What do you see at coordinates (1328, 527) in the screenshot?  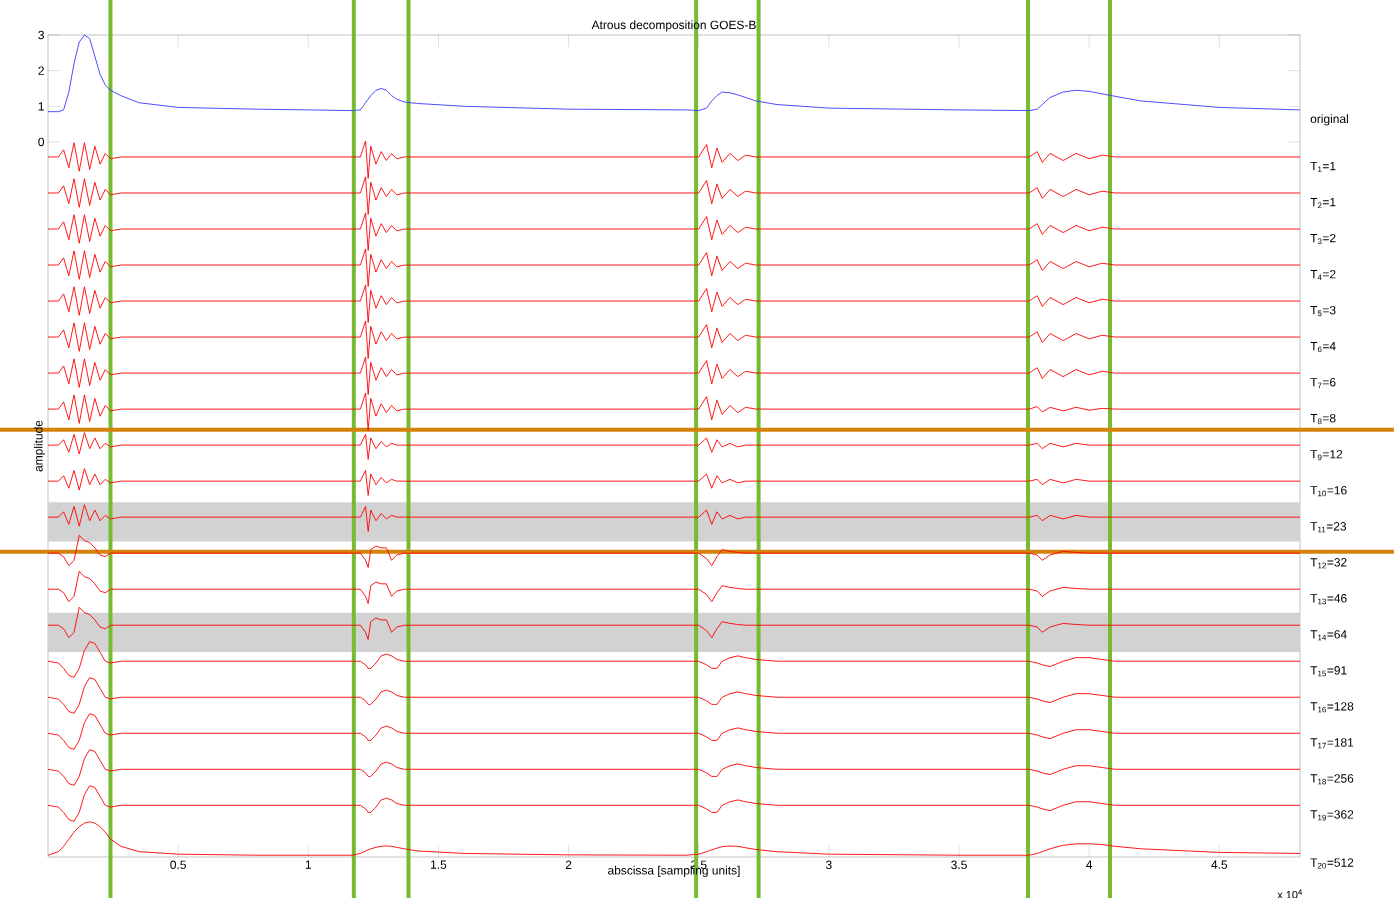 I see `series-label: T$_{11}$=23` at bounding box center [1328, 527].